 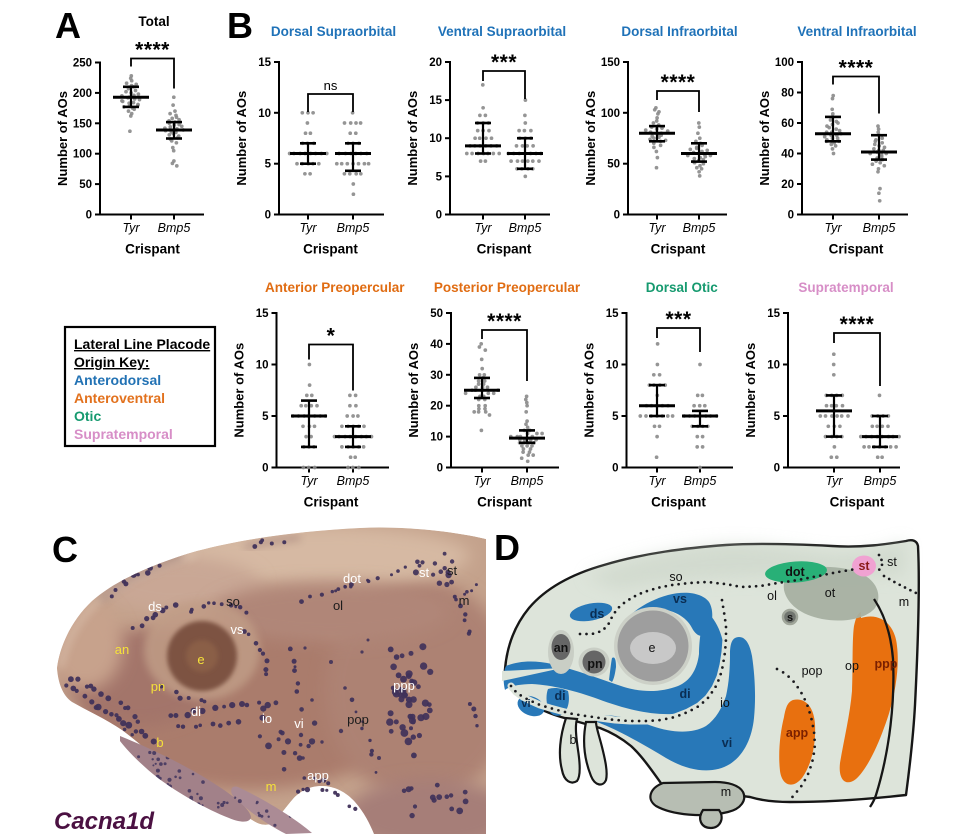 What do you see at coordinates (682, 287) in the screenshot?
I see `svg-text: Dorsal Otic` at bounding box center [682, 287].